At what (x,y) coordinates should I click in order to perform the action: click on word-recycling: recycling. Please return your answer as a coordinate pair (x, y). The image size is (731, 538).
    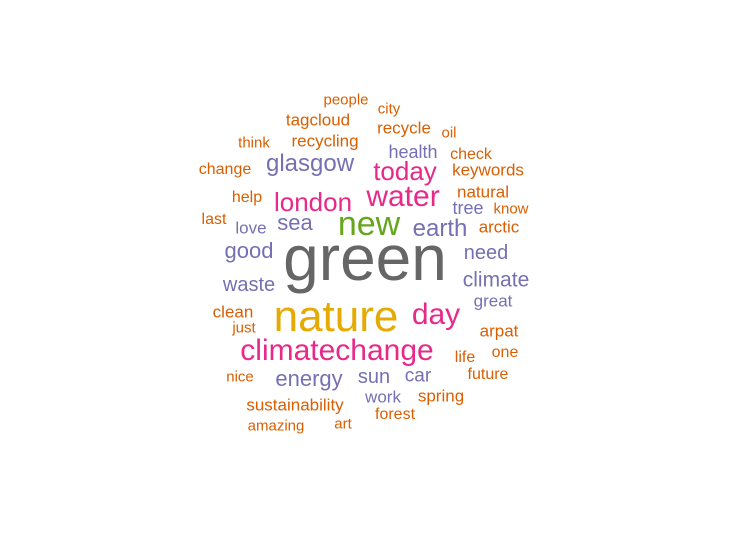
    Looking at the image, I should click on (325, 141).